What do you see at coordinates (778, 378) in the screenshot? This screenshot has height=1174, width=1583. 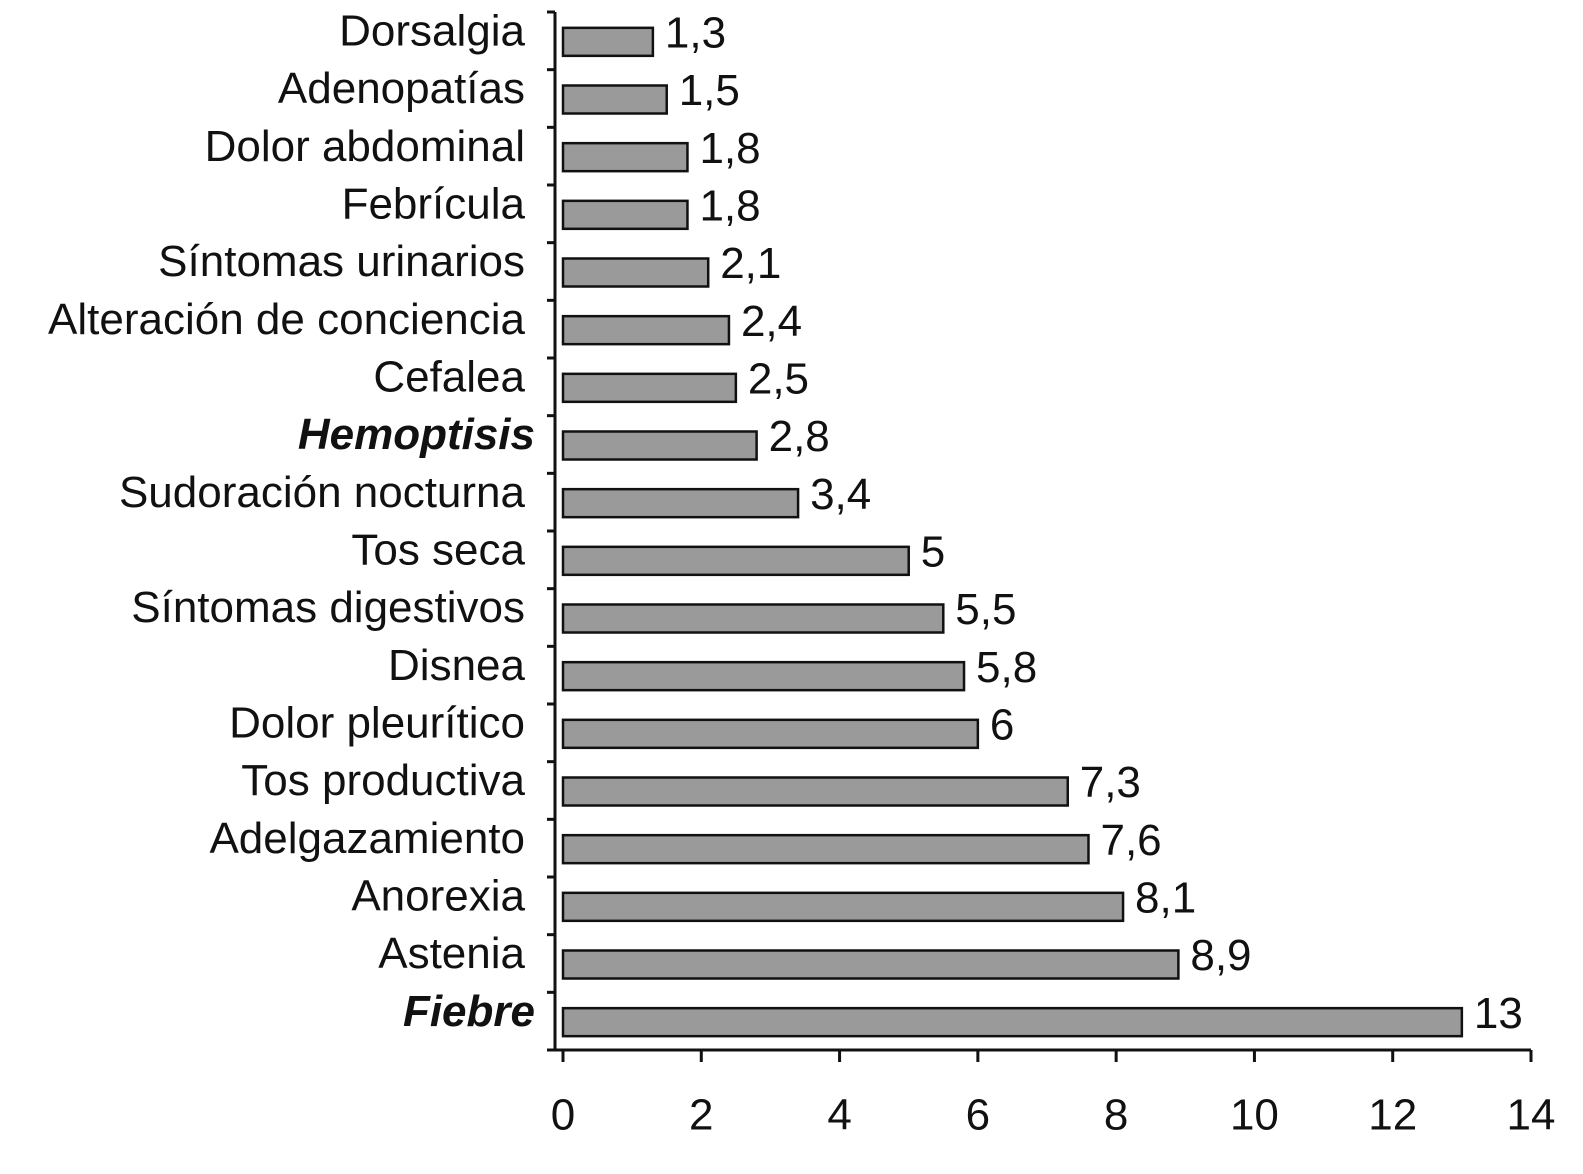 I see `value-label: 2,5` at bounding box center [778, 378].